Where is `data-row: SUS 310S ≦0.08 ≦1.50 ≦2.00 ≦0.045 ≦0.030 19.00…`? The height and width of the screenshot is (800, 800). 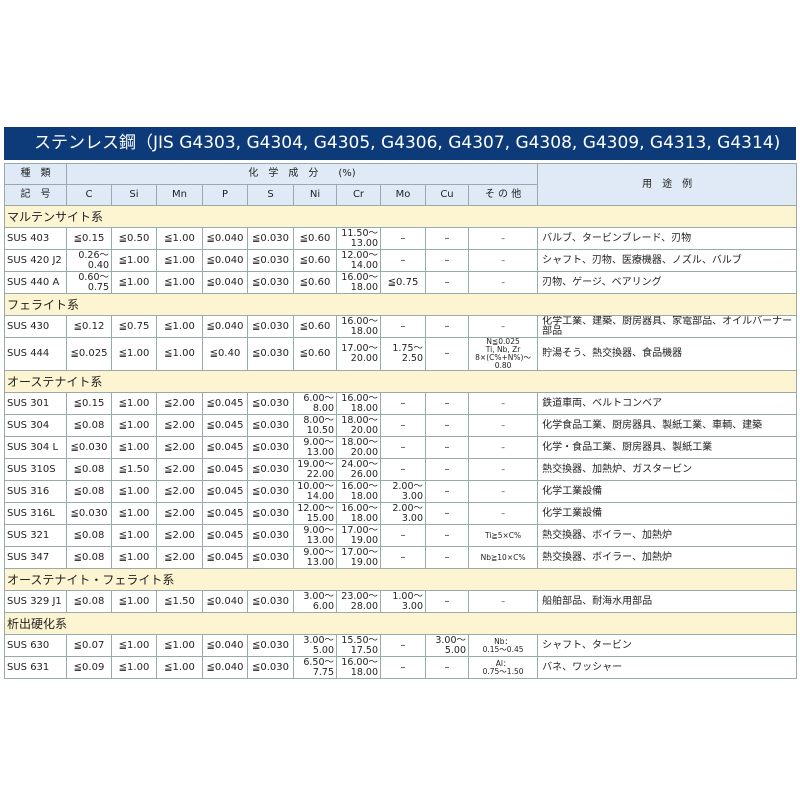 data-row: SUS 310S ≦0.08 ≦1.50 ≦2.00 ≦0.045 ≦0.030 19.00… is located at coordinates (401, 469).